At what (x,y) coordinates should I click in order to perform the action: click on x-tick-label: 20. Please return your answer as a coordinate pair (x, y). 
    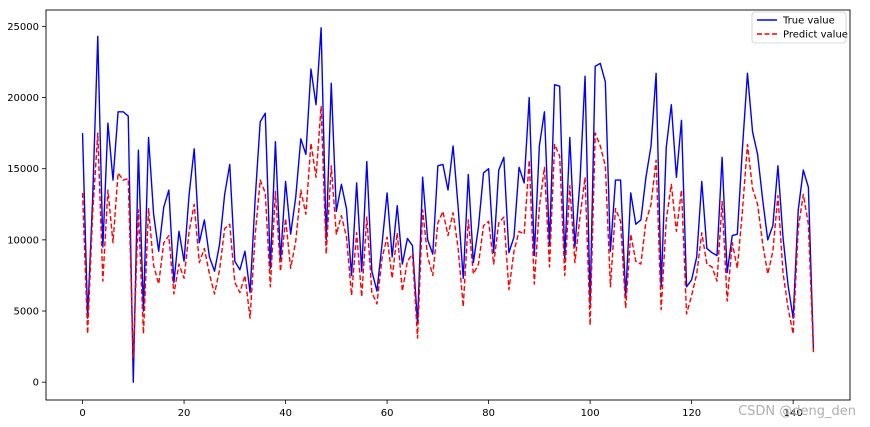
    Looking at the image, I should click on (184, 413).